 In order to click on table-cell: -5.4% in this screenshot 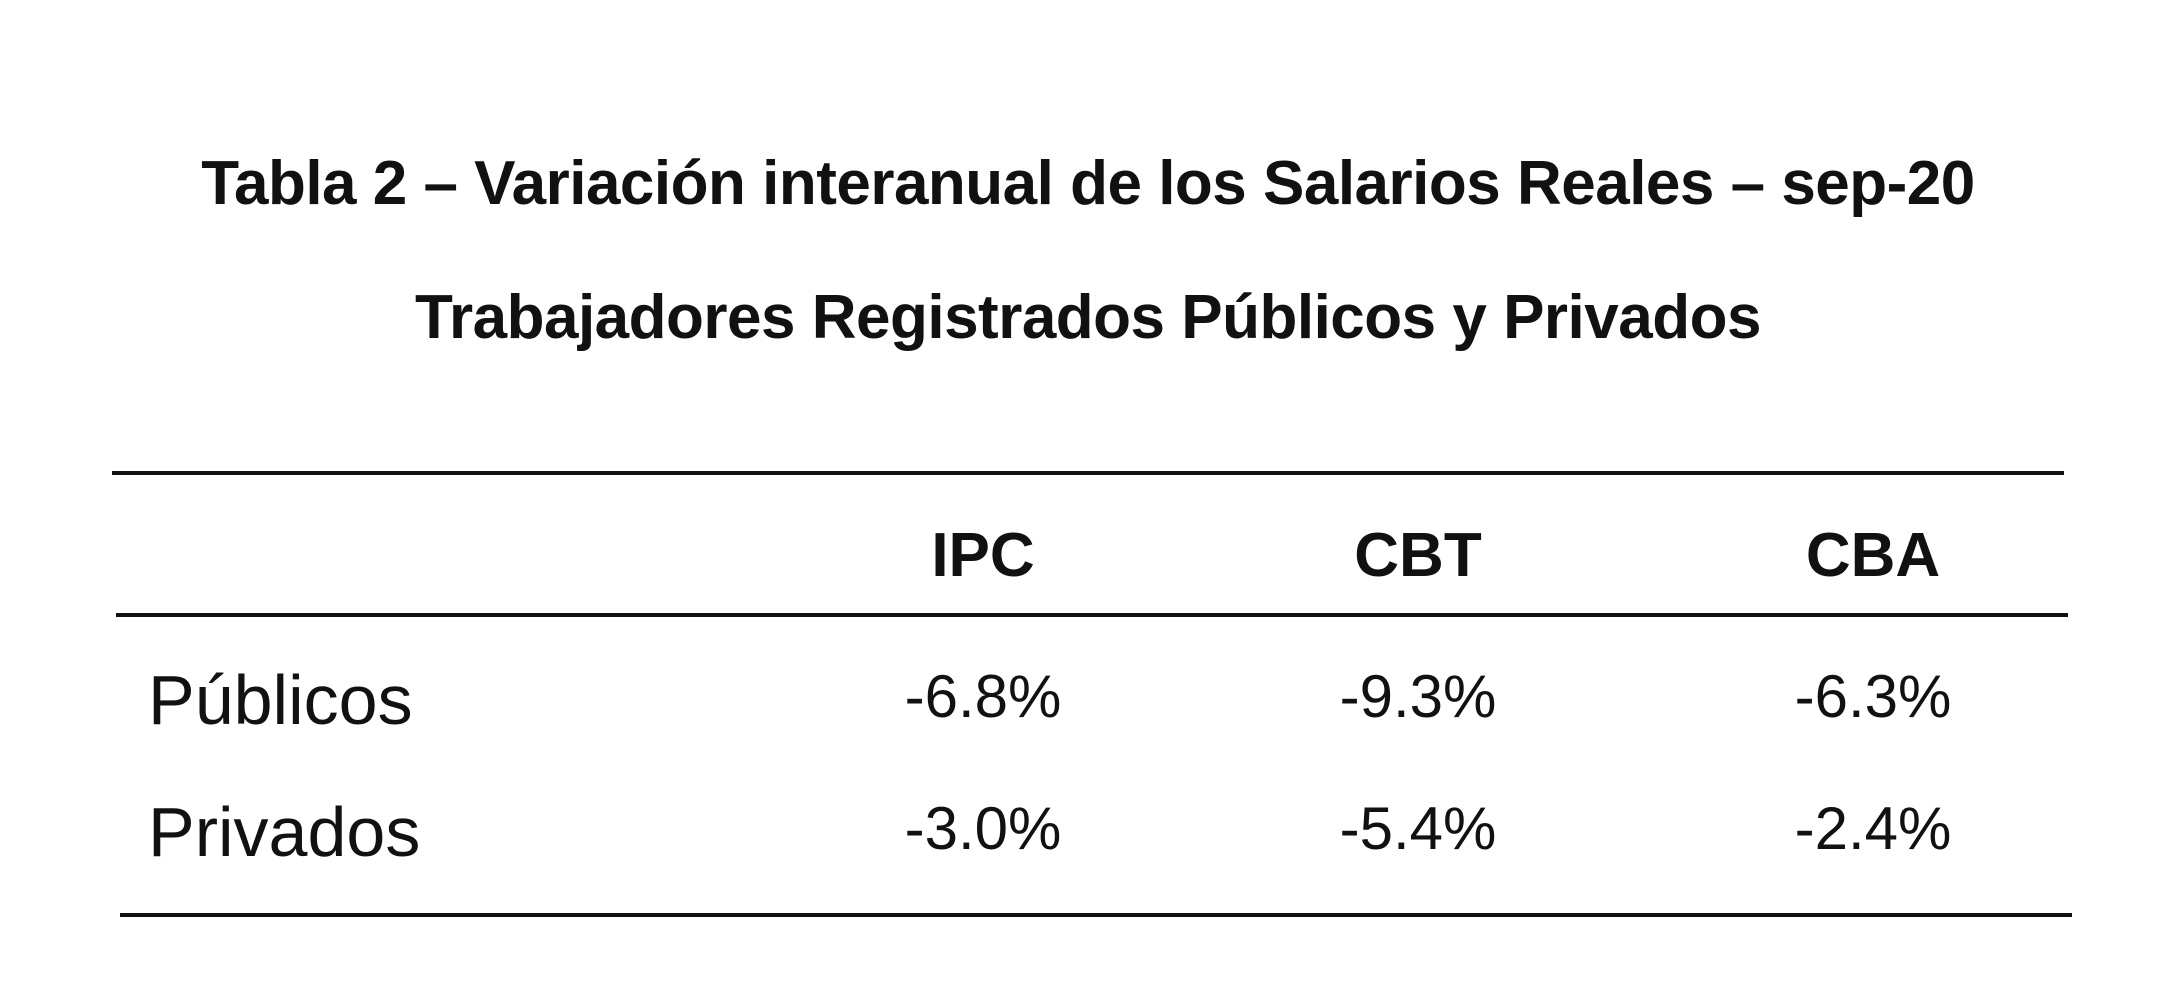, I will do `click(1418, 828)`.